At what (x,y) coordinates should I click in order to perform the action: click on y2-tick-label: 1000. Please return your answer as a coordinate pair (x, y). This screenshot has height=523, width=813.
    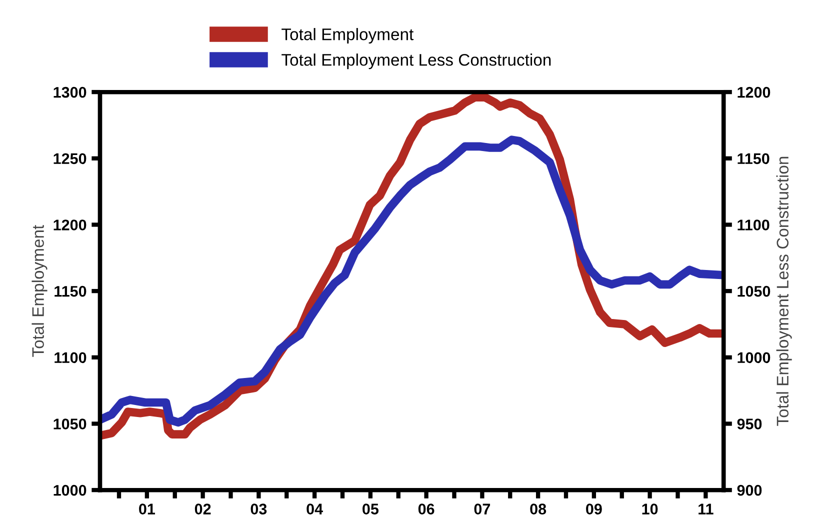
    Looking at the image, I should click on (754, 358).